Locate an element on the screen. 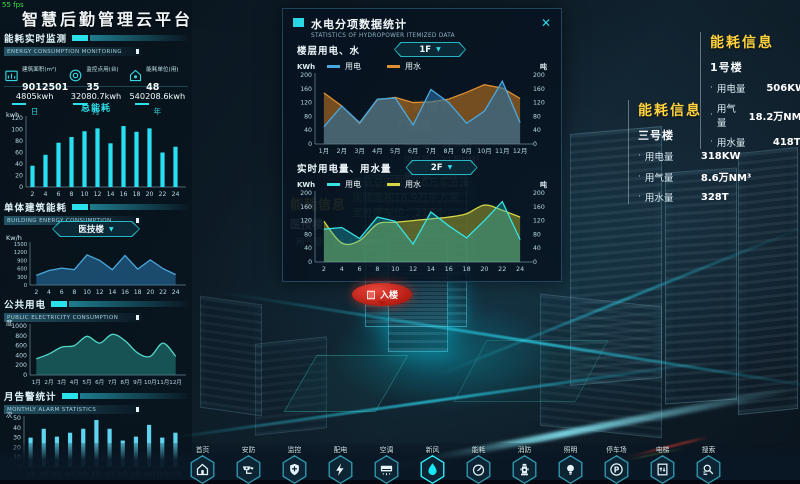 This screenshot has height=484, width=800. total-value: 540208.6kwh is located at coordinates (157, 96).